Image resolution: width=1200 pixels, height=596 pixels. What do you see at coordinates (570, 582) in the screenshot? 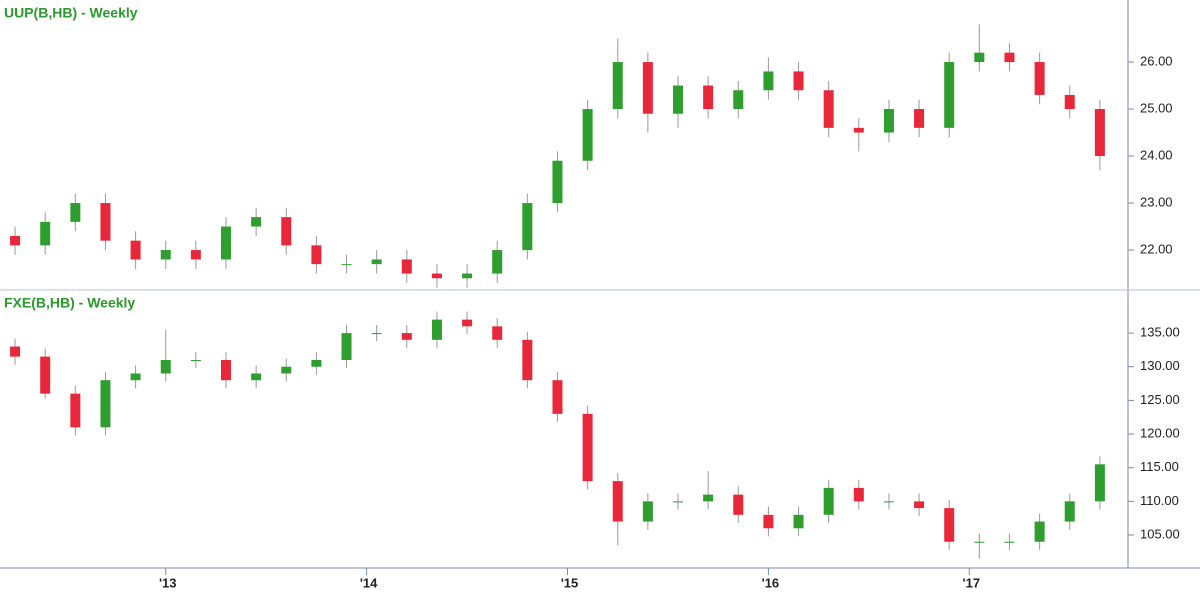
I see `x-tick-label: '15` at bounding box center [570, 582].